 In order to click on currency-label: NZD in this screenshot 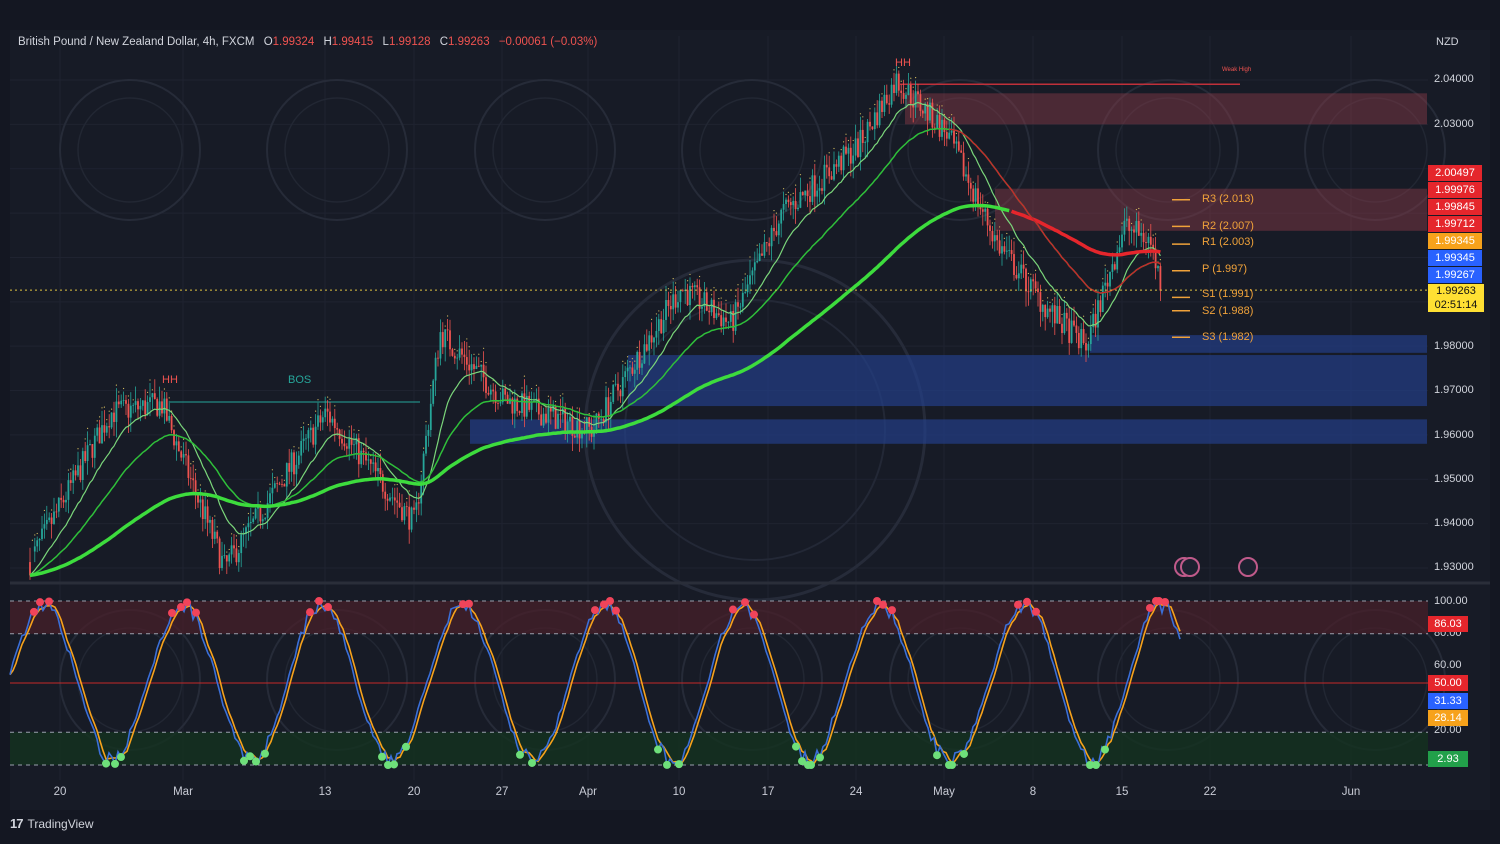, I will do `click(1447, 42)`.